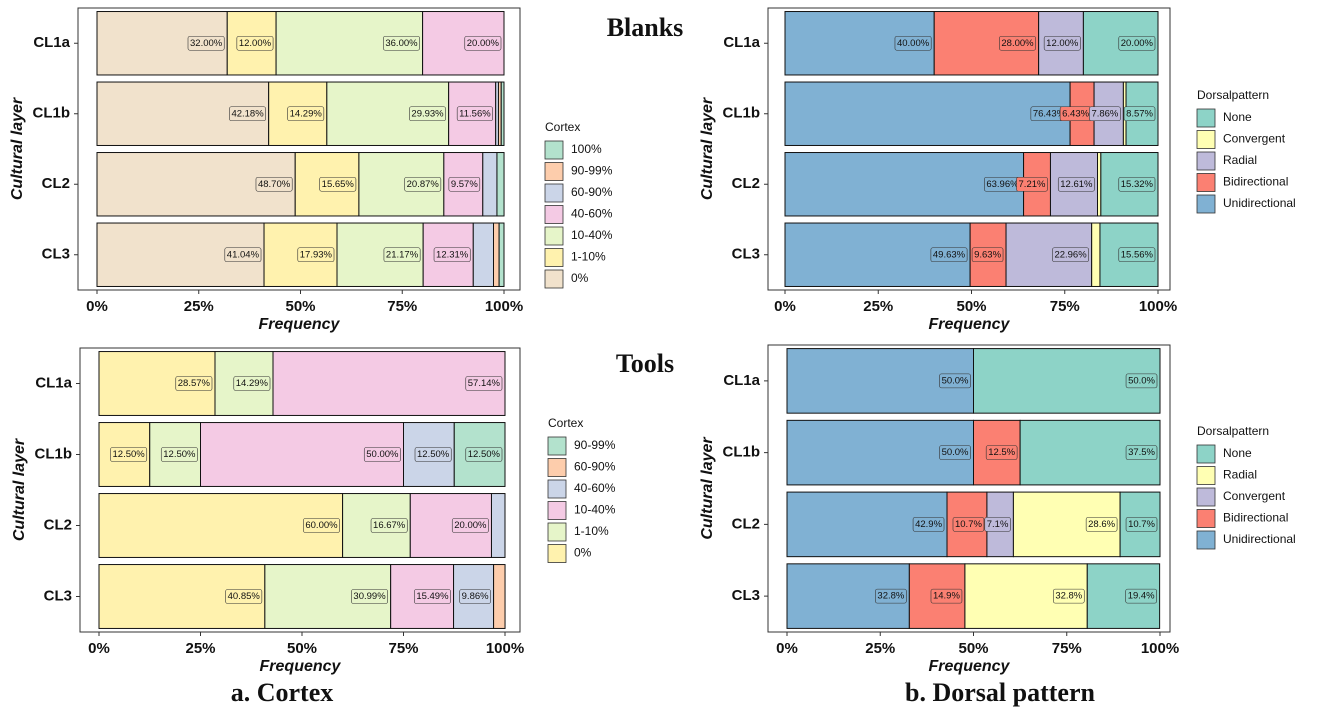  Describe the element at coordinates (1237, 453) in the screenshot. I see `legend-label: None` at that location.